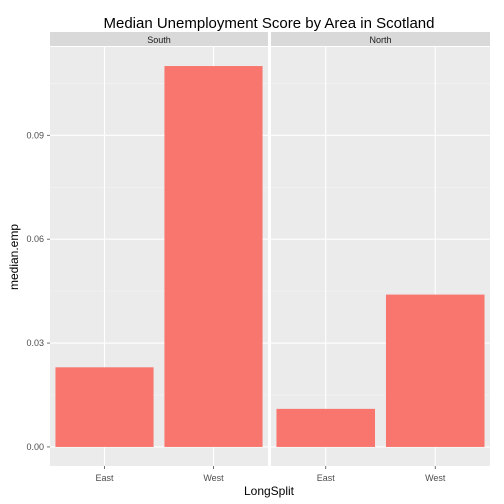 The width and height of the screenshot is (504, 504). I want to click on x-axis: East West East West, so click(270, 474).